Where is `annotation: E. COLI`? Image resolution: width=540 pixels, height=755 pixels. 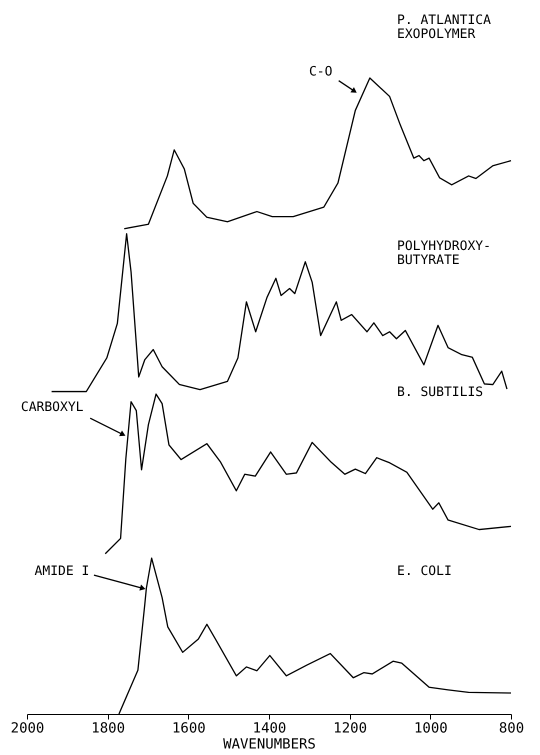
annotation: E. COLI is located at coordinates (424, 571).